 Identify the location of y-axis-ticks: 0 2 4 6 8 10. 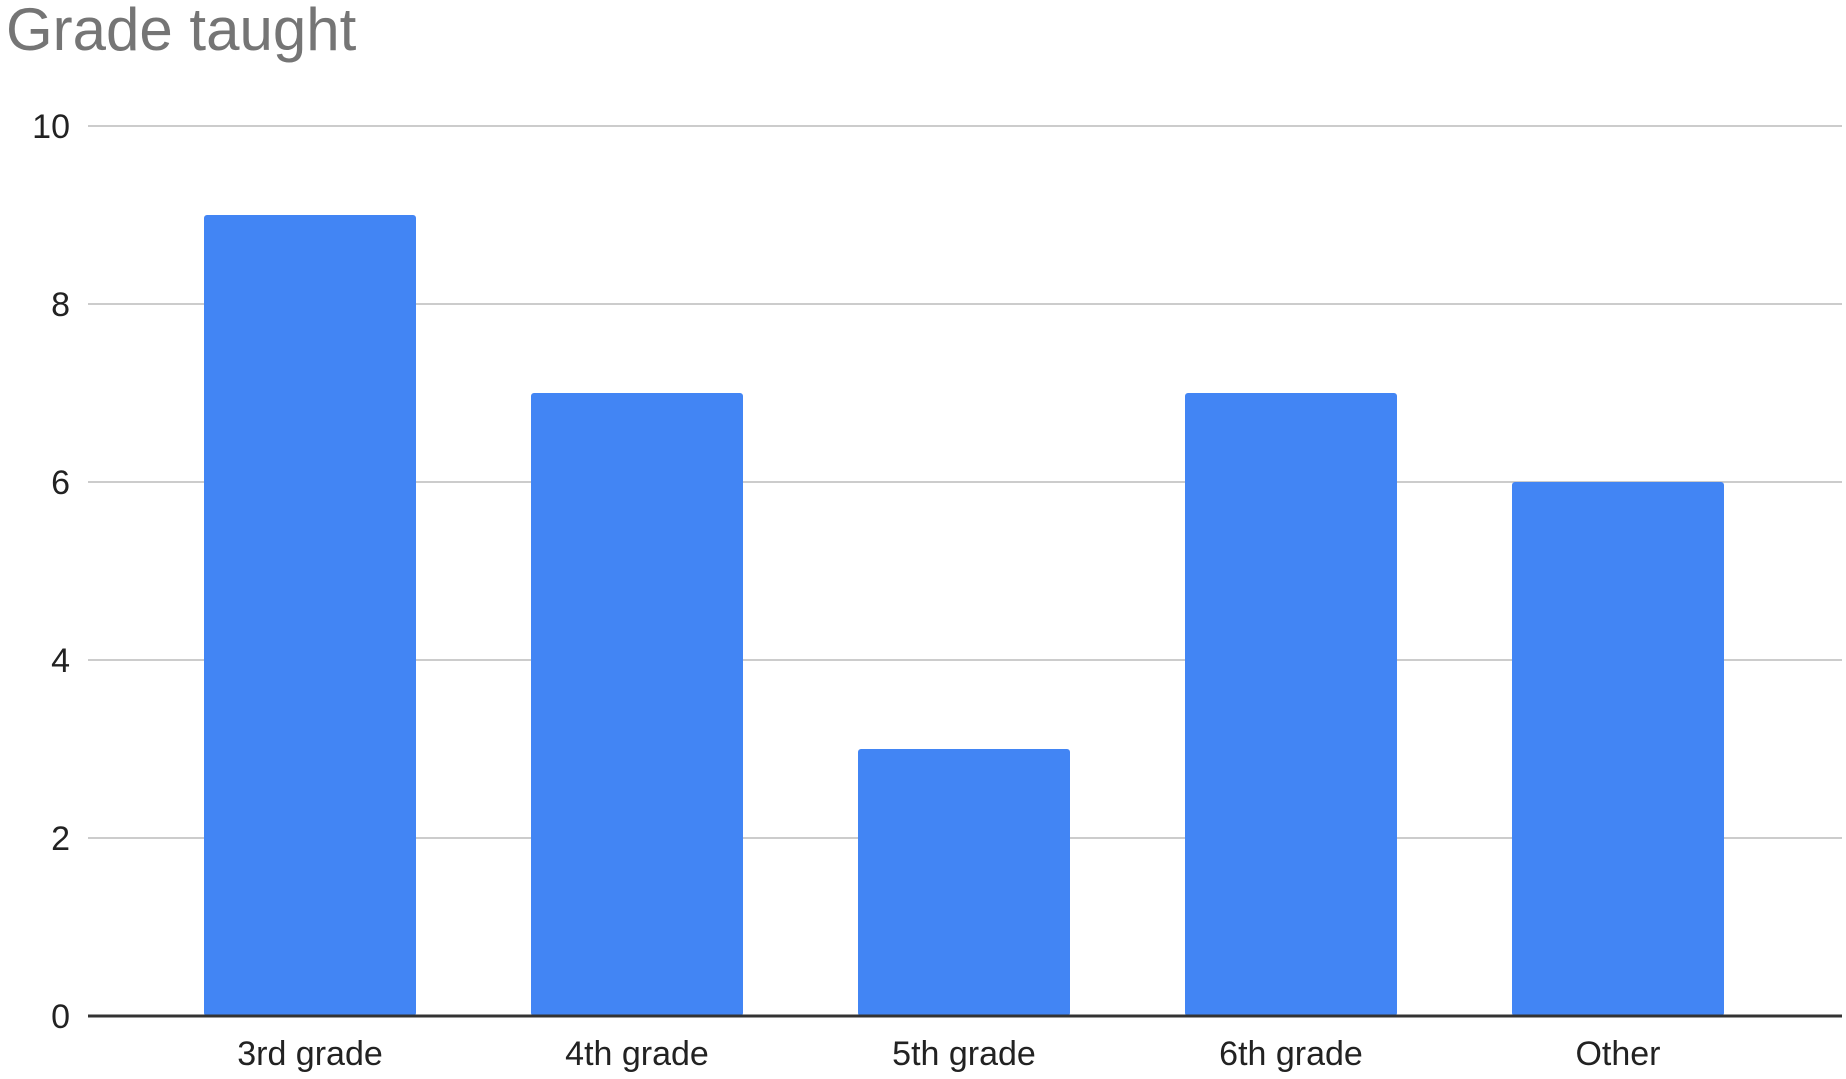
(51, 572).